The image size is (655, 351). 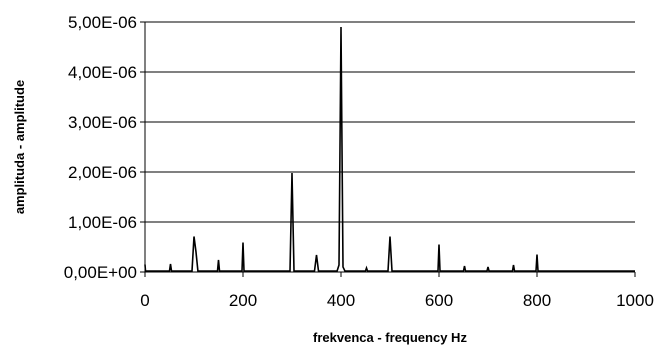 What do you see at coordinates (397, 291) in the screenshot?
I see `x-tick-labels: 0 200 400 600 800 1000` at bounding box center [397, 291].